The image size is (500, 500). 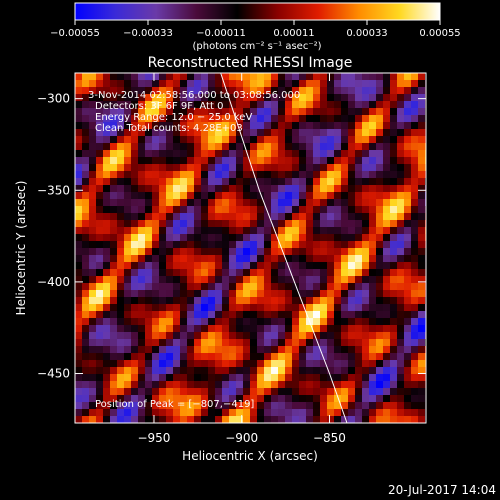 What do you see at coordinates (250, 63) in the screenshot?
I see `chart-title: Reconstructed RHESSI Image` at bounding box center [250, 63].